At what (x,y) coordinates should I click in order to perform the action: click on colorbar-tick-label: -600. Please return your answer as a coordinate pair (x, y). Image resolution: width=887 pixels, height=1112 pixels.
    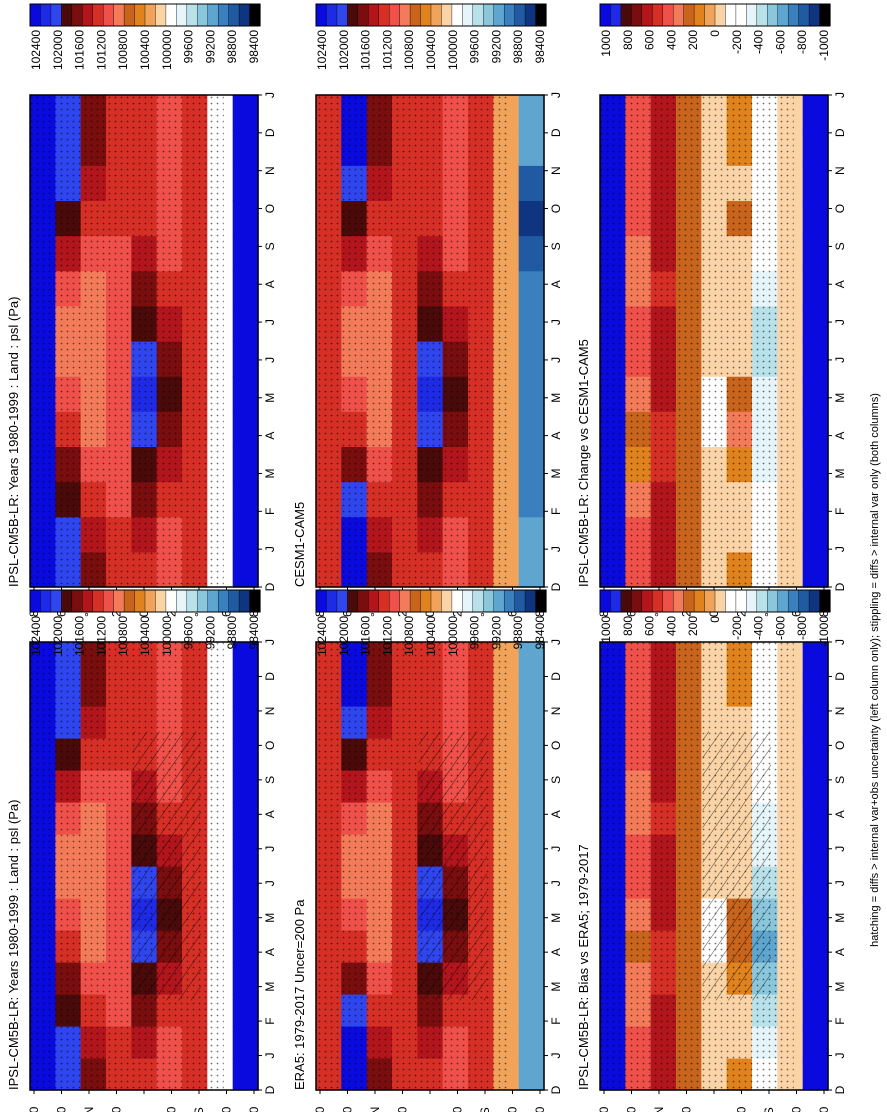
    Looking at the image, I should click on (780, 628).